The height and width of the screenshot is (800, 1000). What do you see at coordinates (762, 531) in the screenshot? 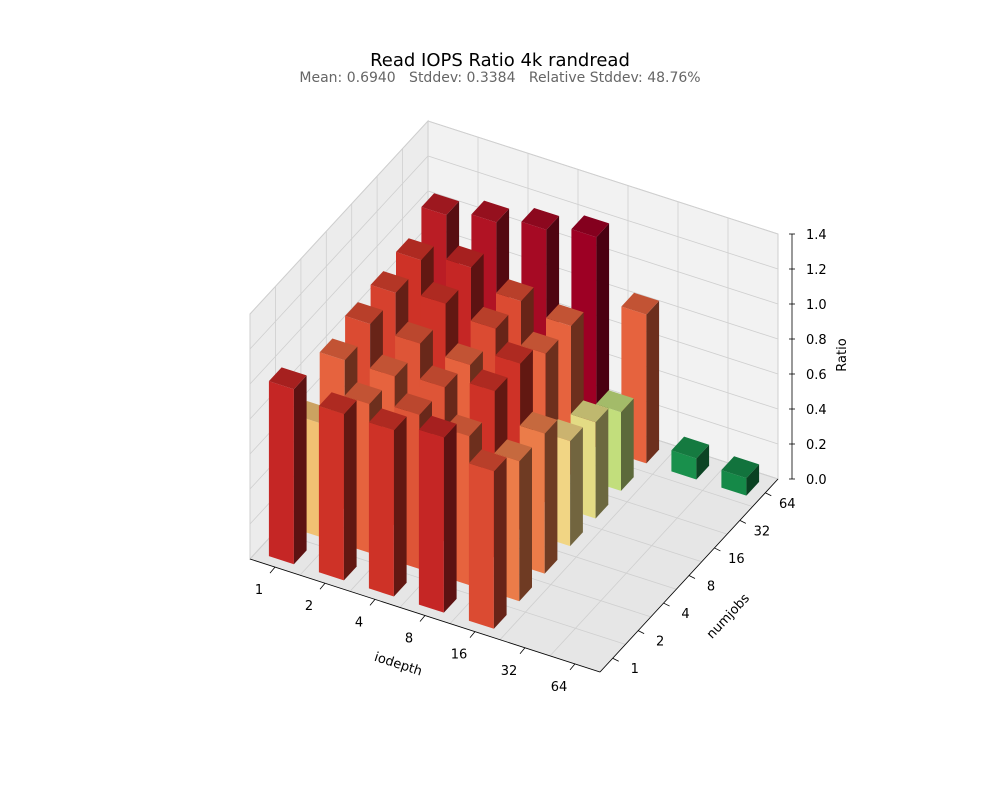
I see `y-tick-label: 32` at bounding box center [762, 531].